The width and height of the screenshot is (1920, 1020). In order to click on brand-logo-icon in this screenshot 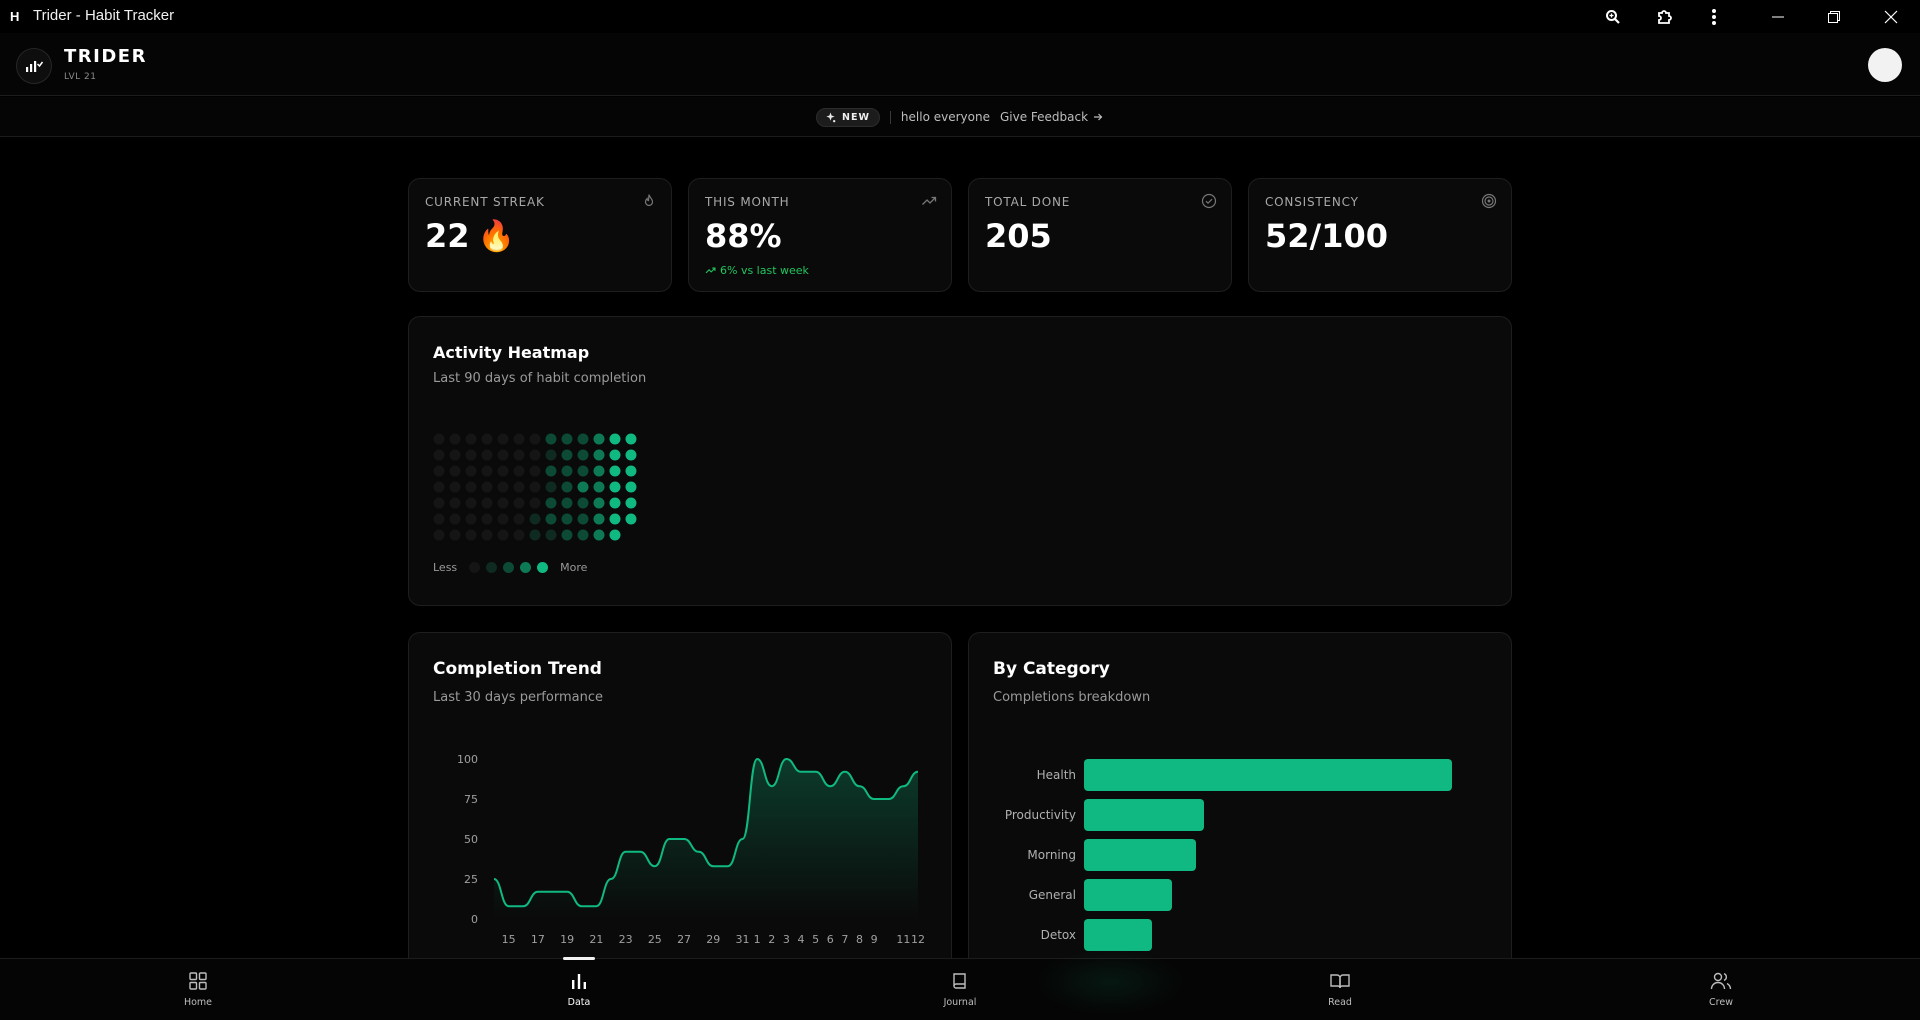, I will do `click(34, 66)`.